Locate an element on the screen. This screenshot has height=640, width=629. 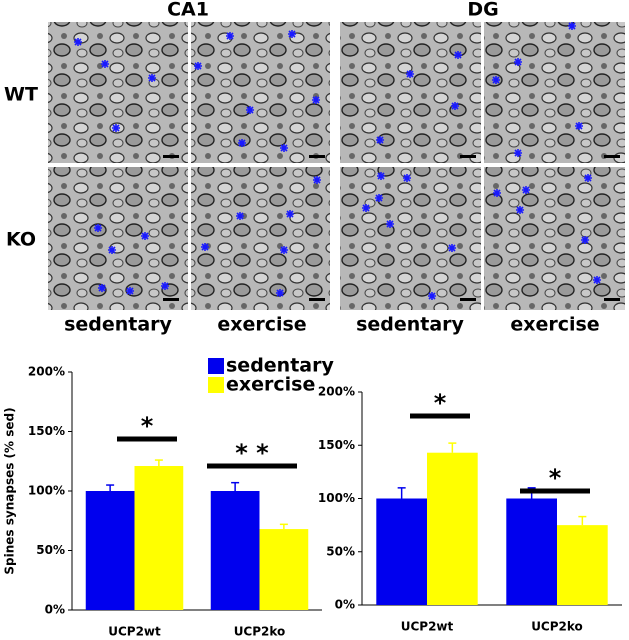
column-label: DG is located at coordinates (482, 10).